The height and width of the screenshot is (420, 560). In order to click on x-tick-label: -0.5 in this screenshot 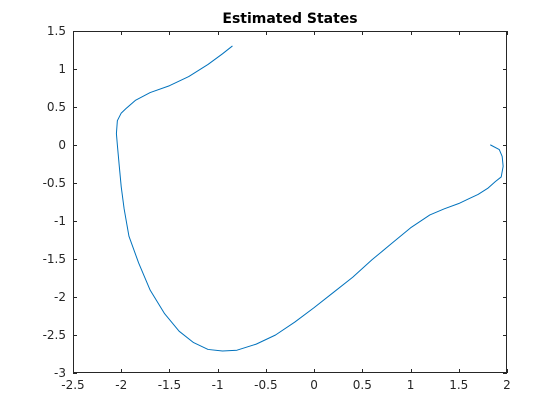, I will do `click(265, 385)`.